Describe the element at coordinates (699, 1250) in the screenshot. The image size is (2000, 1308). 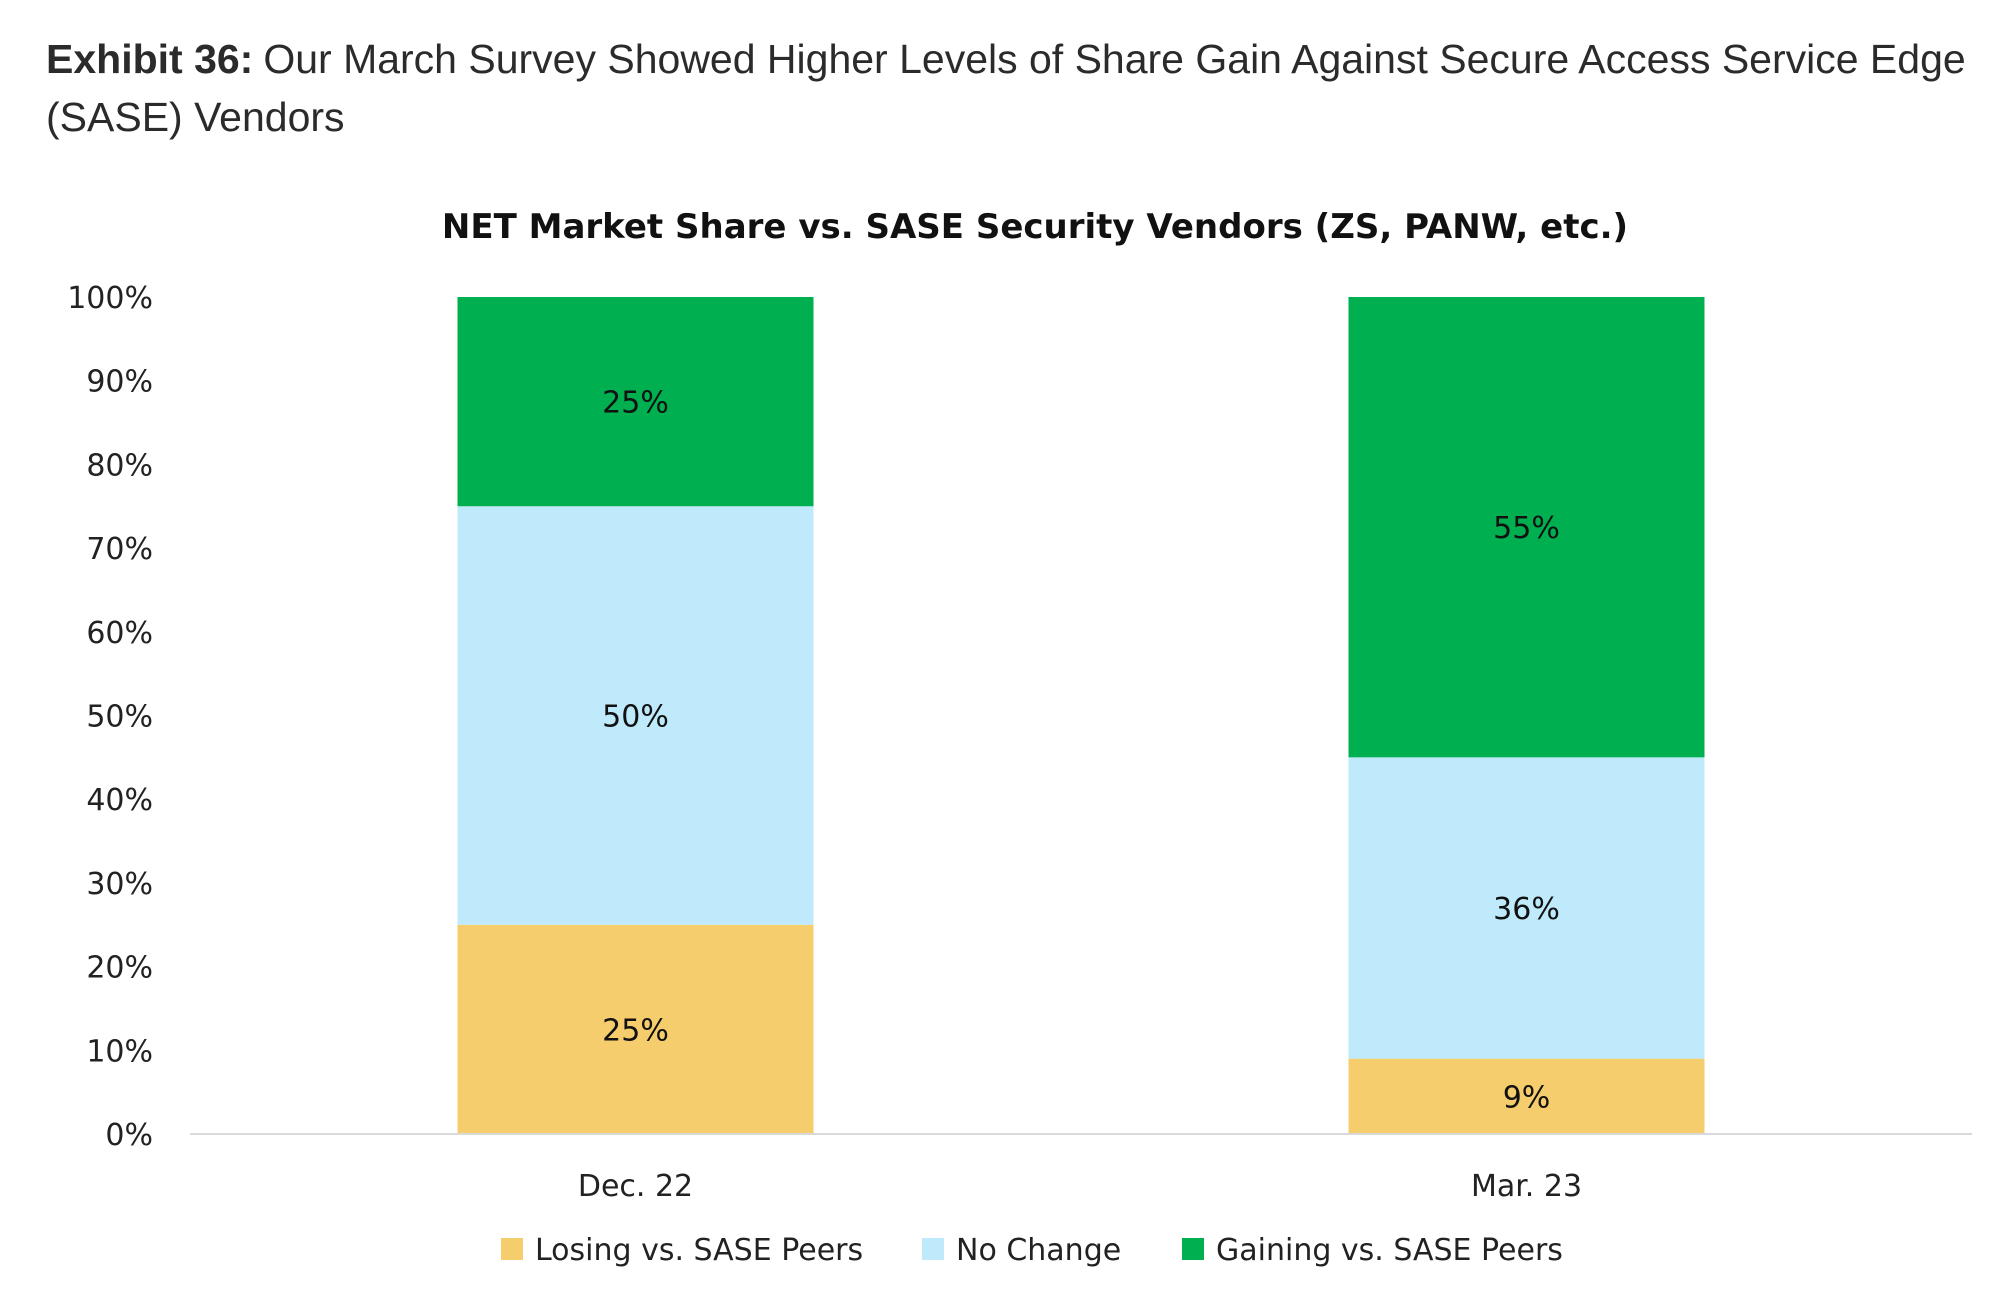
I see `legend-label: Losing vs. SASE Peers` at that location.